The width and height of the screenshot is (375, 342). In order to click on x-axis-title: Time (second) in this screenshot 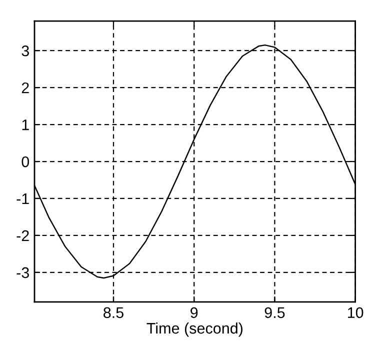, I will do `click(194, 329)`.